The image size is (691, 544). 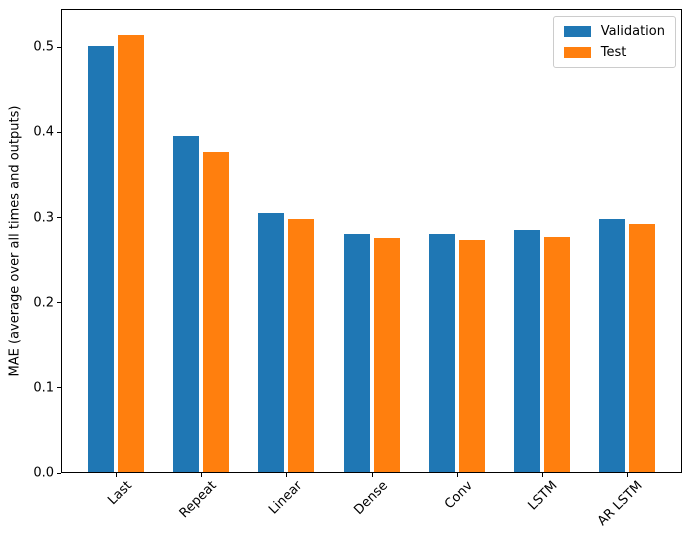 I want to click on bar-test-lstm, so click(x=557, y=354).